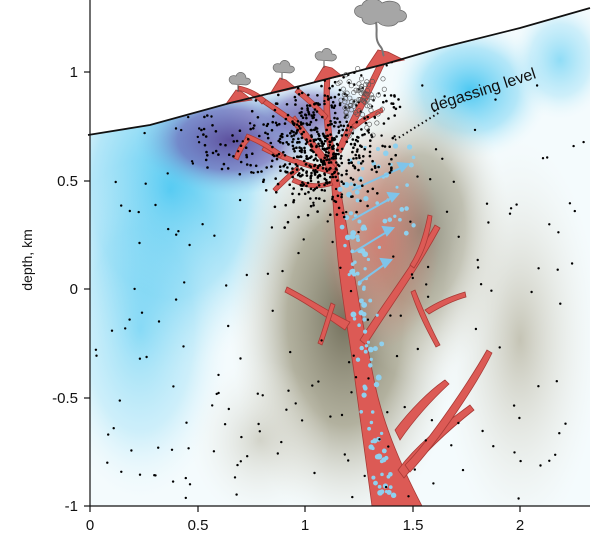  What do you see at coordinates (65, 398) in the screenshot?
I see `y-tick-label: -0.5` at bounding box center [65, 398].